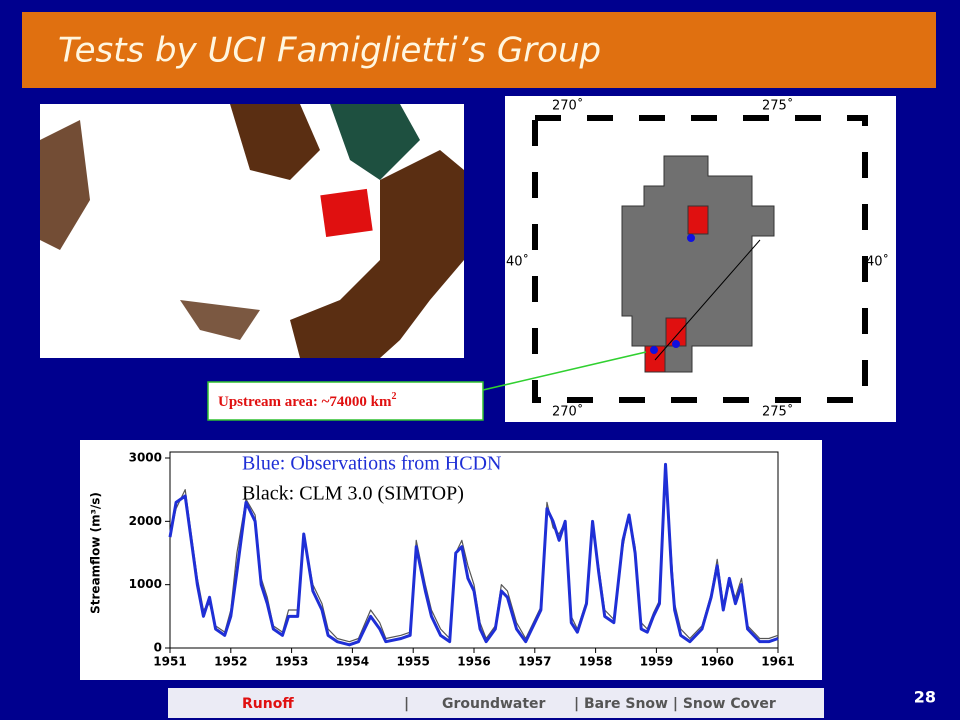 This screenshot has width=960, height=720. Describe the element at coordinates (675, 704) in the screenshot. I see `footer-item: | Bare Snow | Snow Cover` at that location.